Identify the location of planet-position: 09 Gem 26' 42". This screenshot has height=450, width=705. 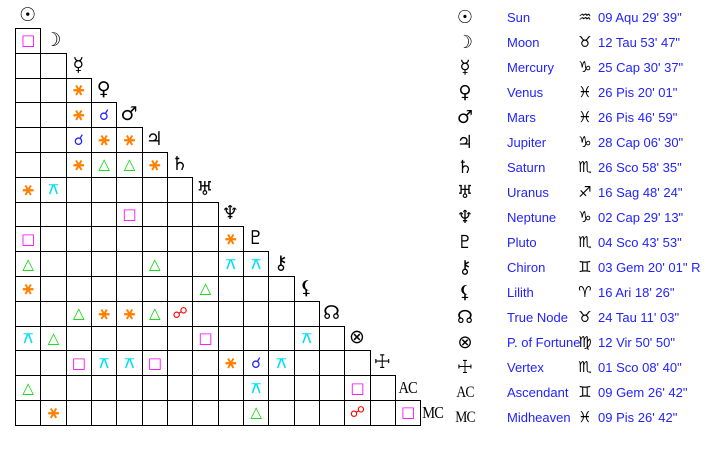
(643, 392).